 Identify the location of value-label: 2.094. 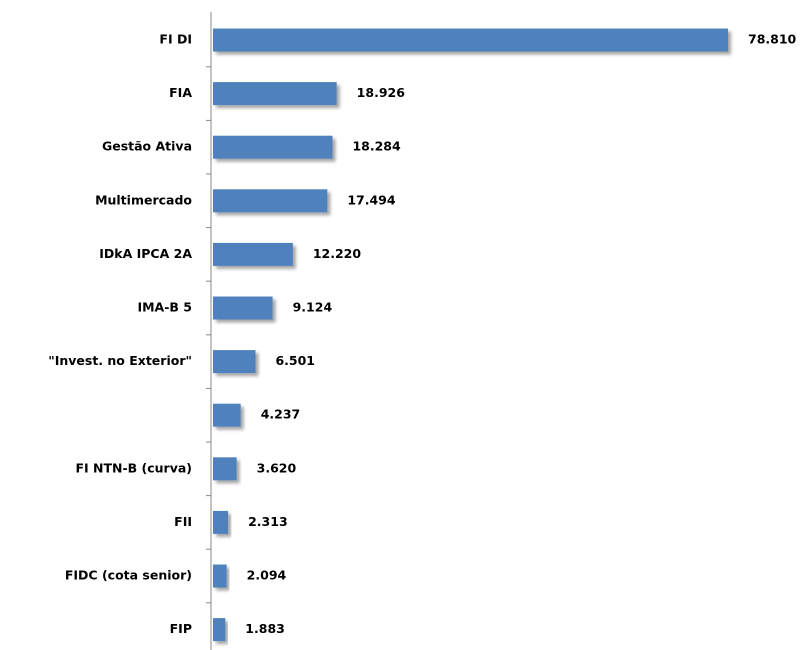
(267, 575).